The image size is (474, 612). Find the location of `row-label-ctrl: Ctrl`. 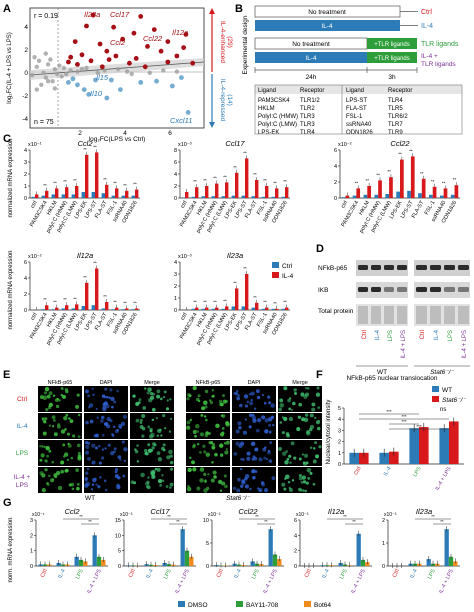

row-label-ctrl: Ctrl is located at coordinates (22, 399).